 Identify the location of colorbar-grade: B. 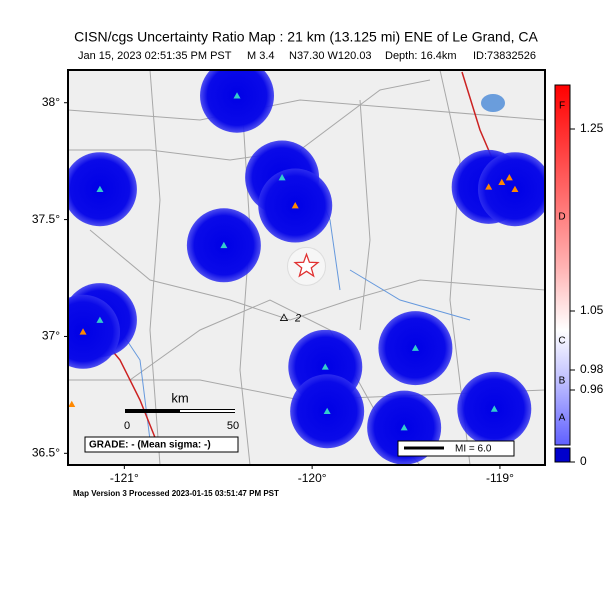
(562, 381).